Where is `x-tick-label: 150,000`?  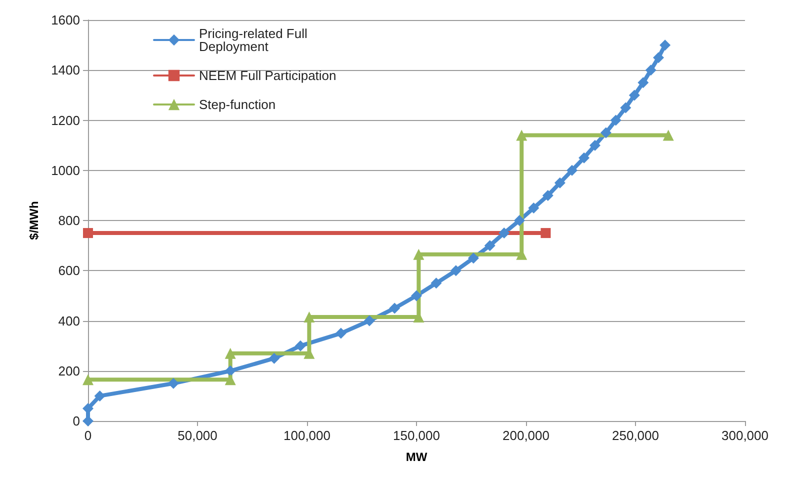 x-tick-label: 150,000 is located at coordinates (416, 435).